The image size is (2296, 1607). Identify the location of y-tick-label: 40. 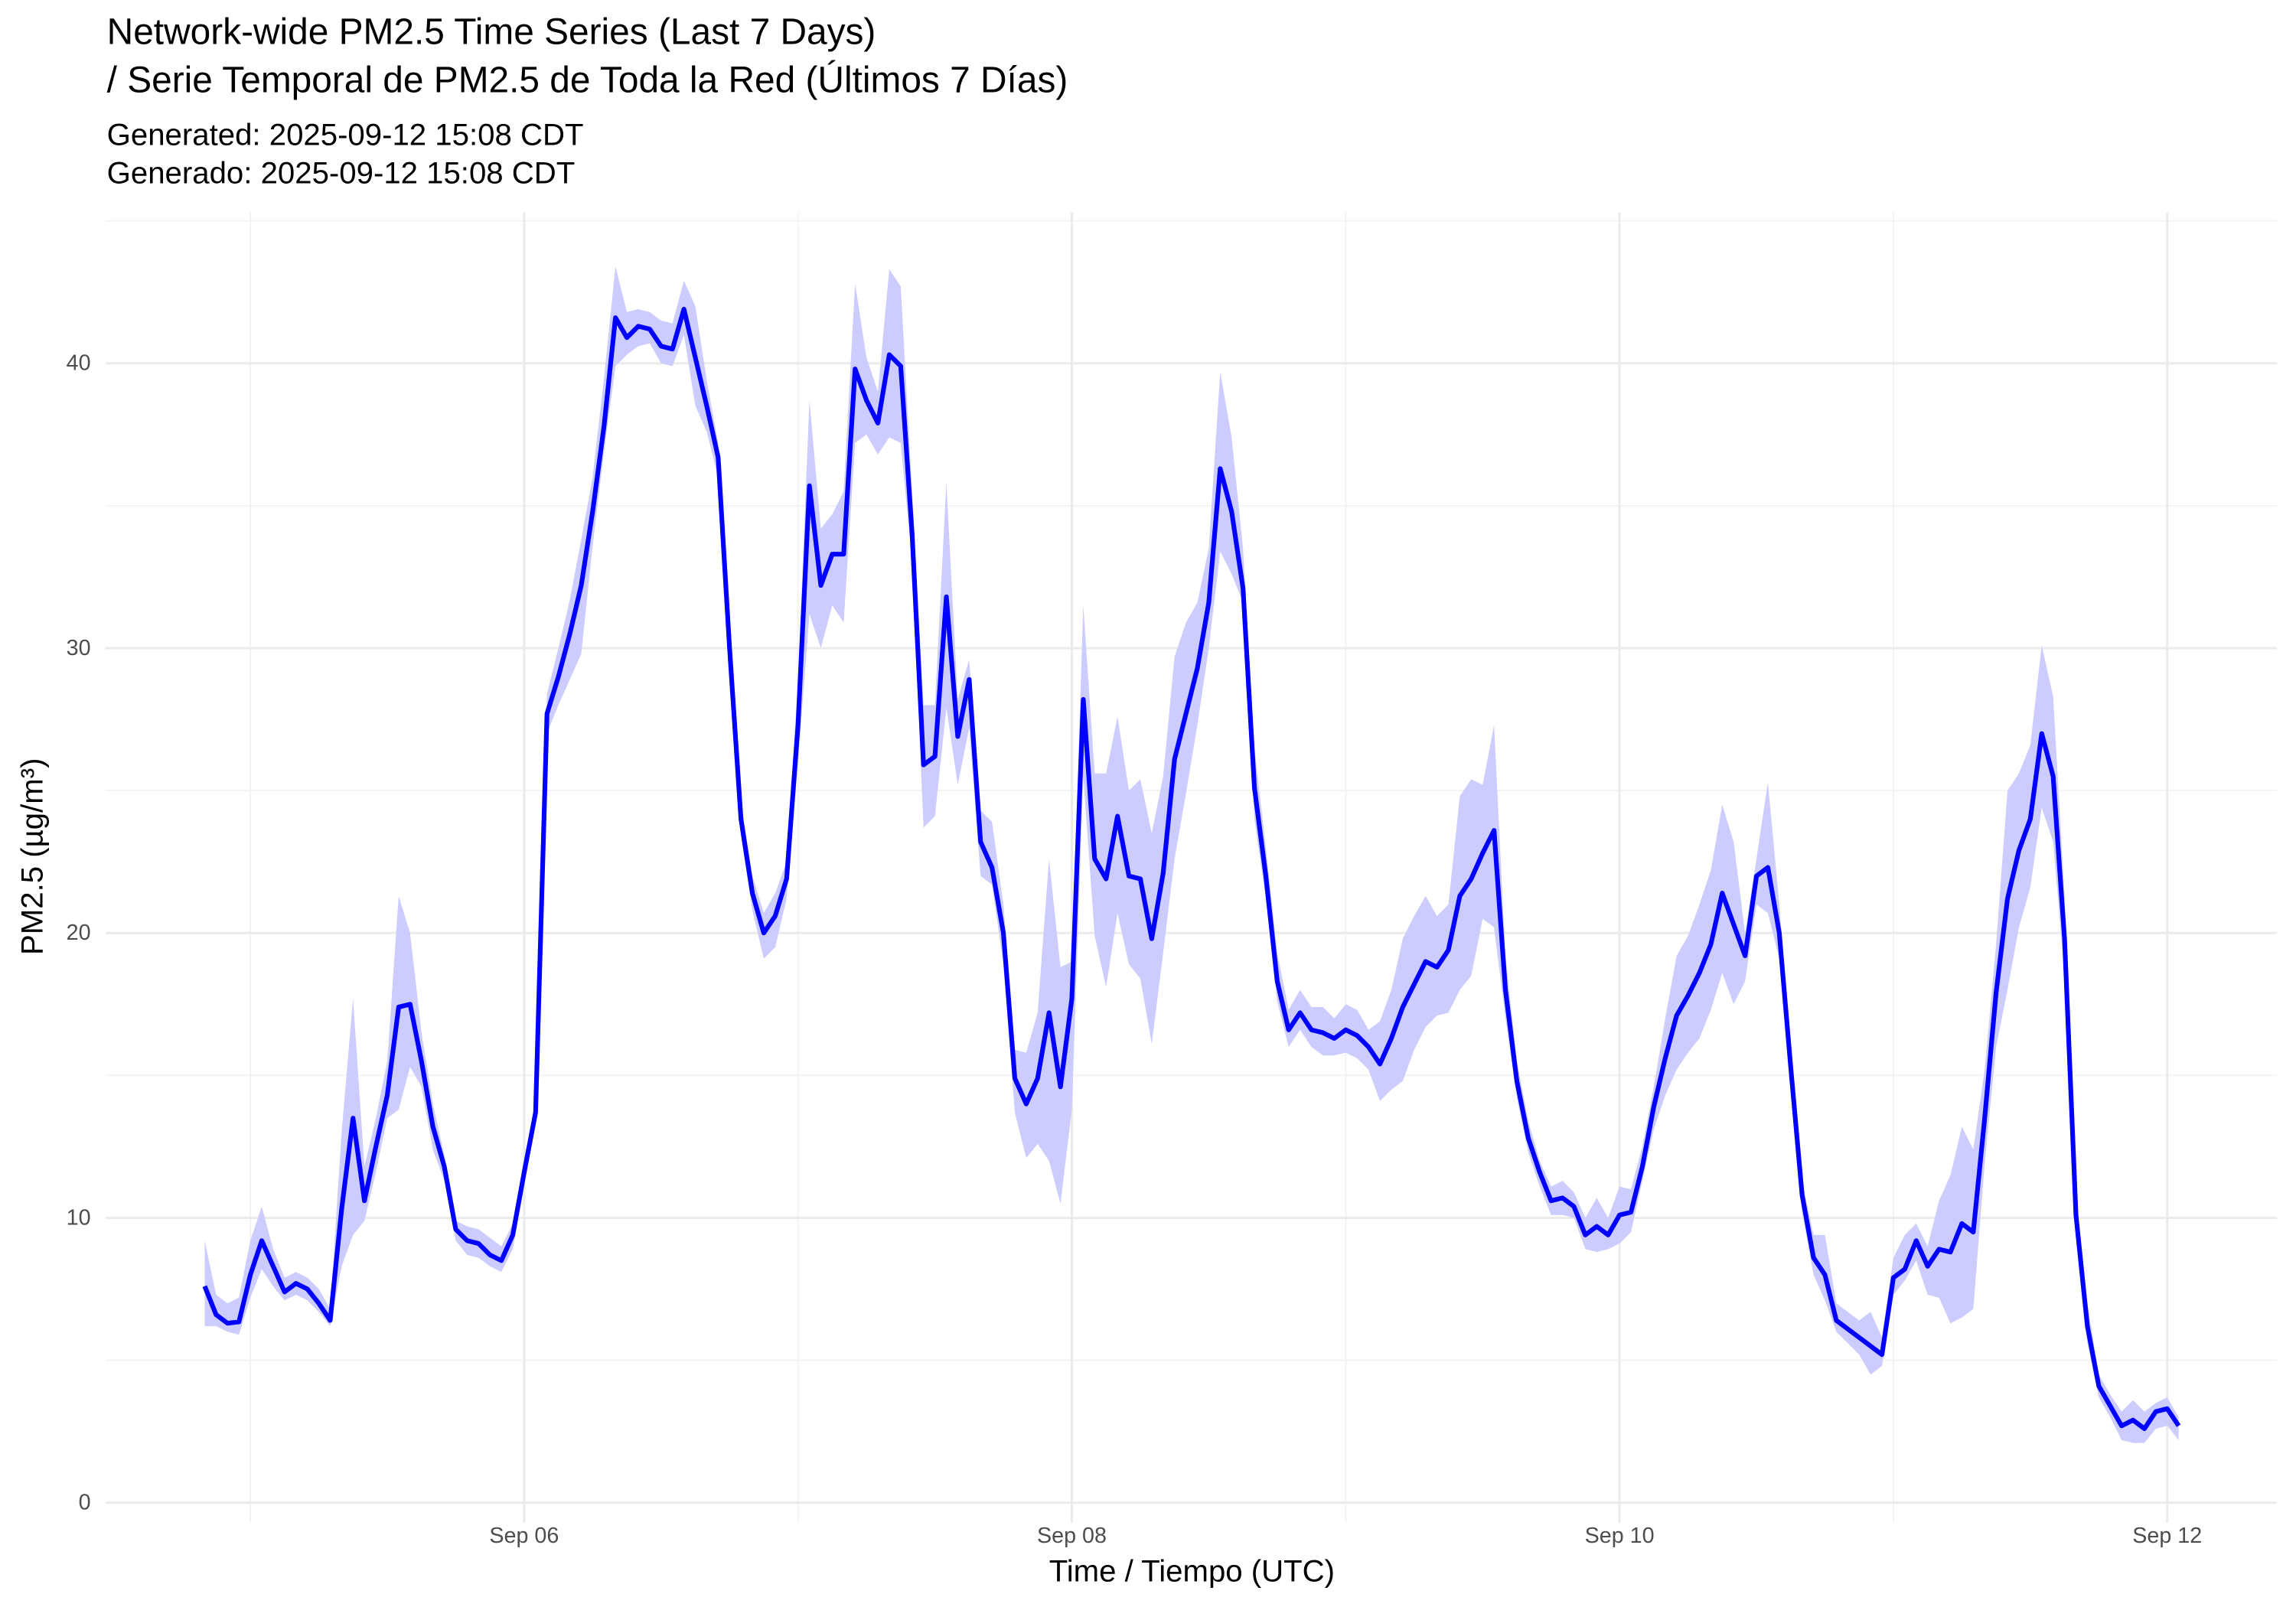
(79, 363).